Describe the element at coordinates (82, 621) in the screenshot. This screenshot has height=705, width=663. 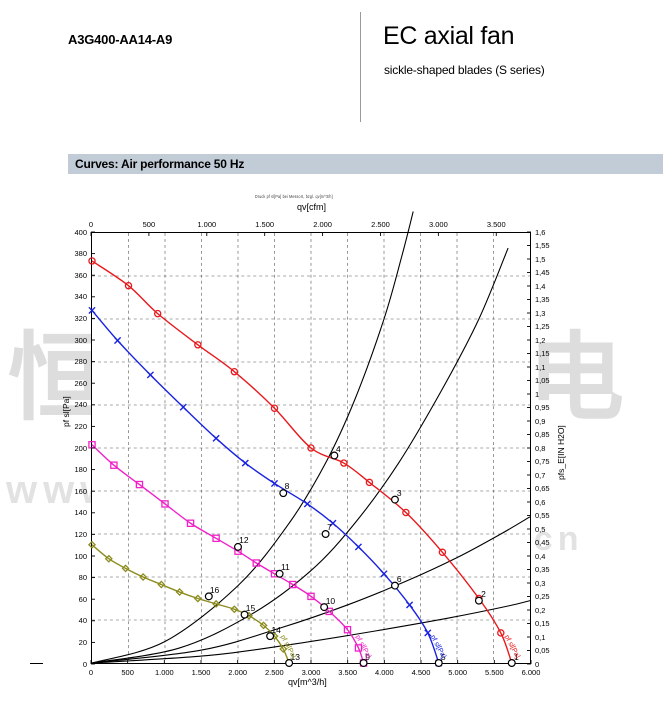
I see `y-tick-label-left: 40` at that location.